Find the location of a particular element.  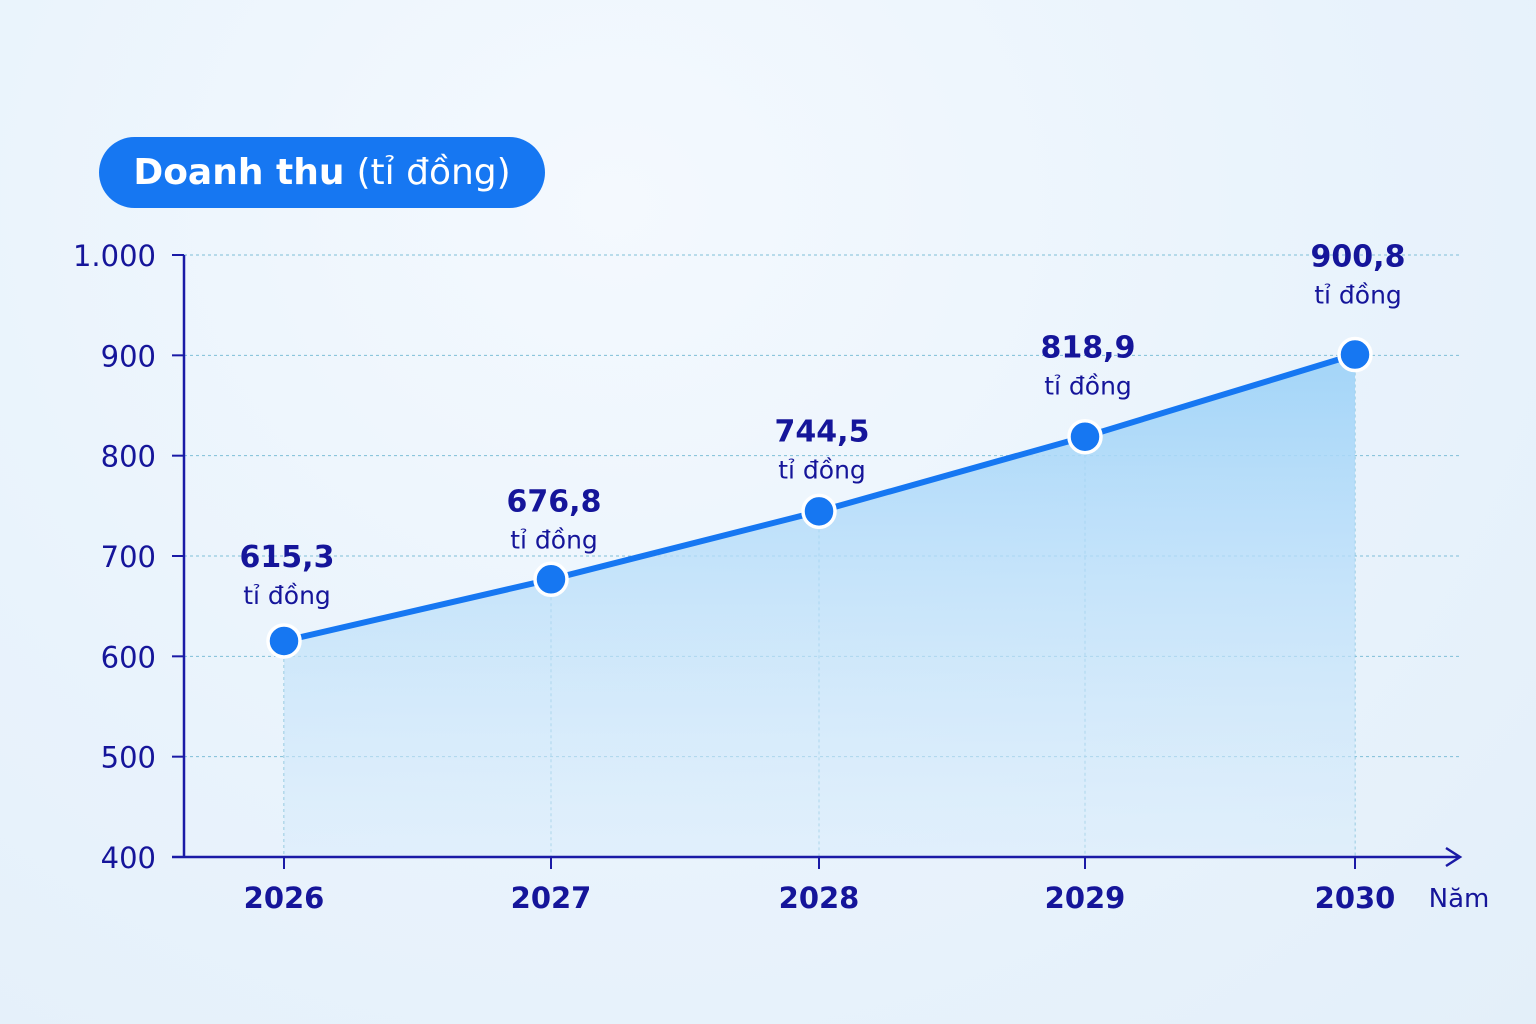

x-tick-label-2028: 2028 is located at coordinates (819, 898).